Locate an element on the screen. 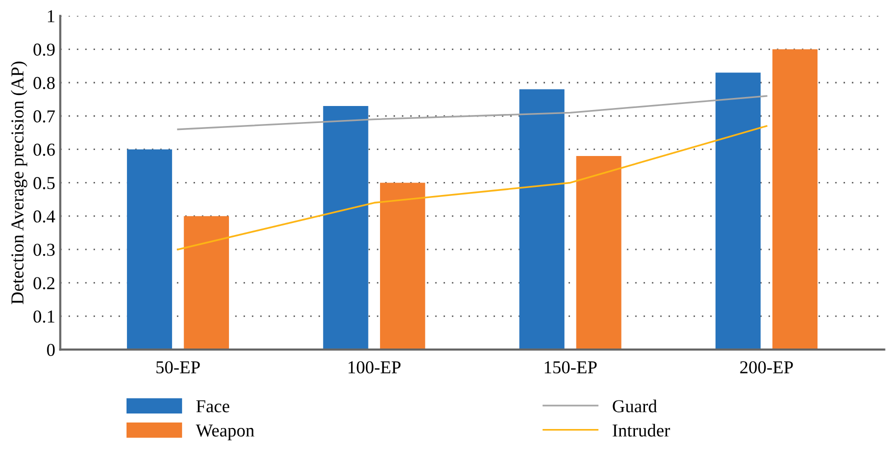  x-tick-label: 100-EP is located at coordinates (374, 367).